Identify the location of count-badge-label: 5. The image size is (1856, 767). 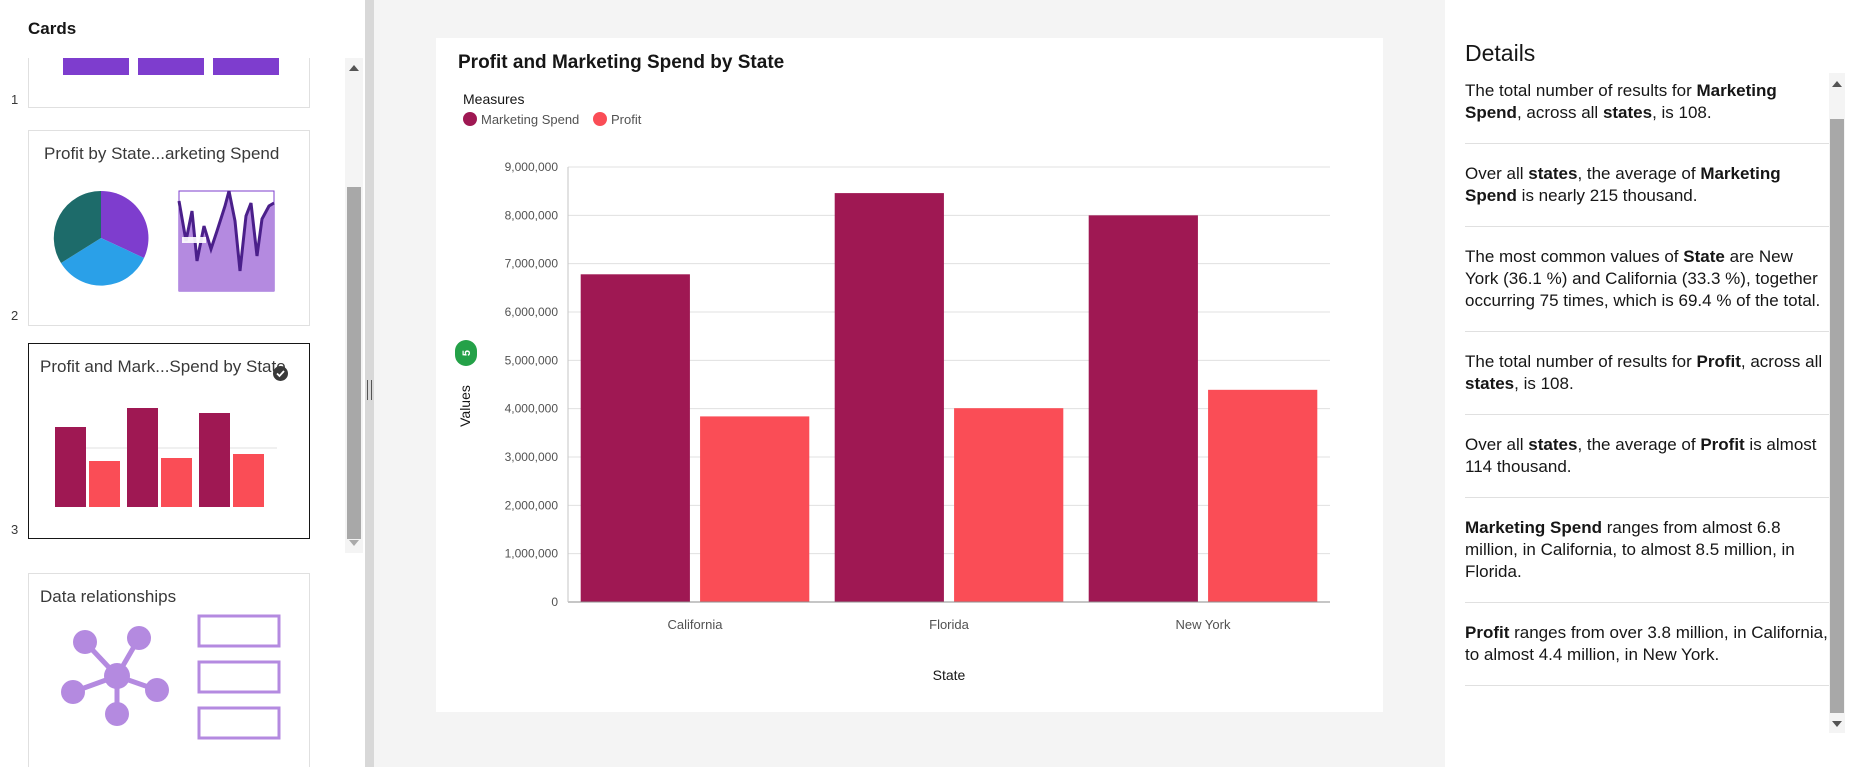
(467, 353).